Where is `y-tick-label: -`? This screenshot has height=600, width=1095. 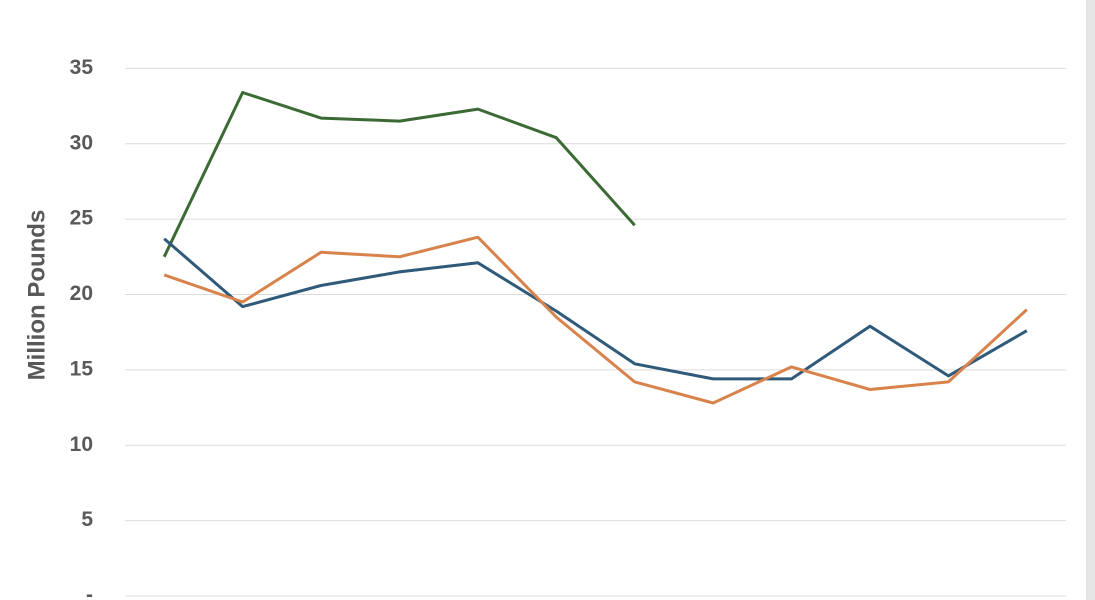
y-tick-label: - is located at coordinates (89, 592).